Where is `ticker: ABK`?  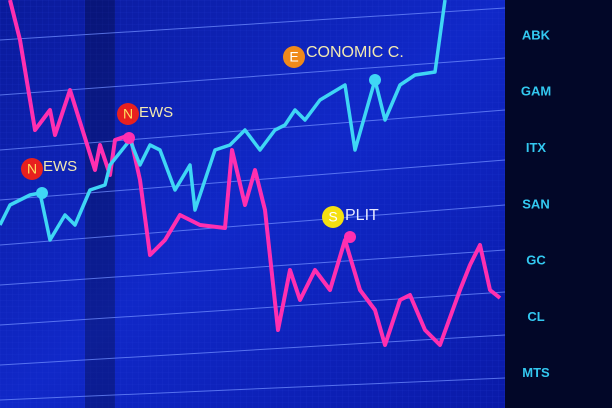
ticker: ABK is located at coordinates (536, 34).